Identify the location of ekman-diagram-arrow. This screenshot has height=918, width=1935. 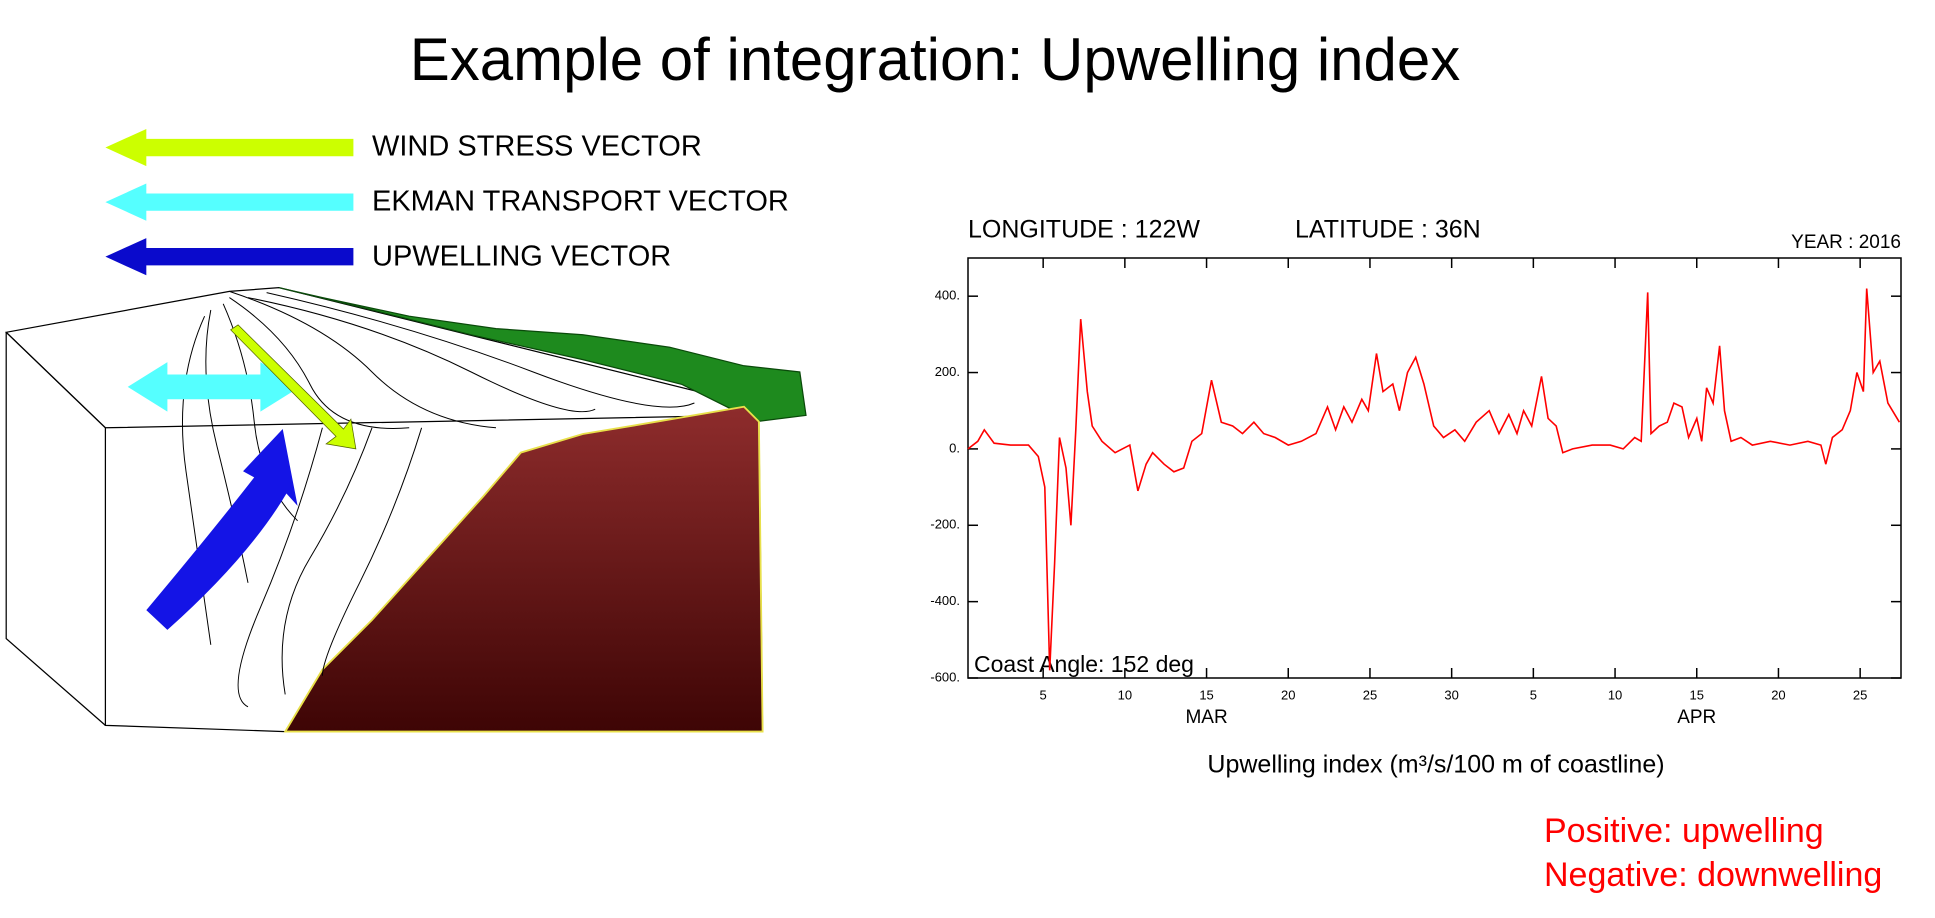
(214, 387).